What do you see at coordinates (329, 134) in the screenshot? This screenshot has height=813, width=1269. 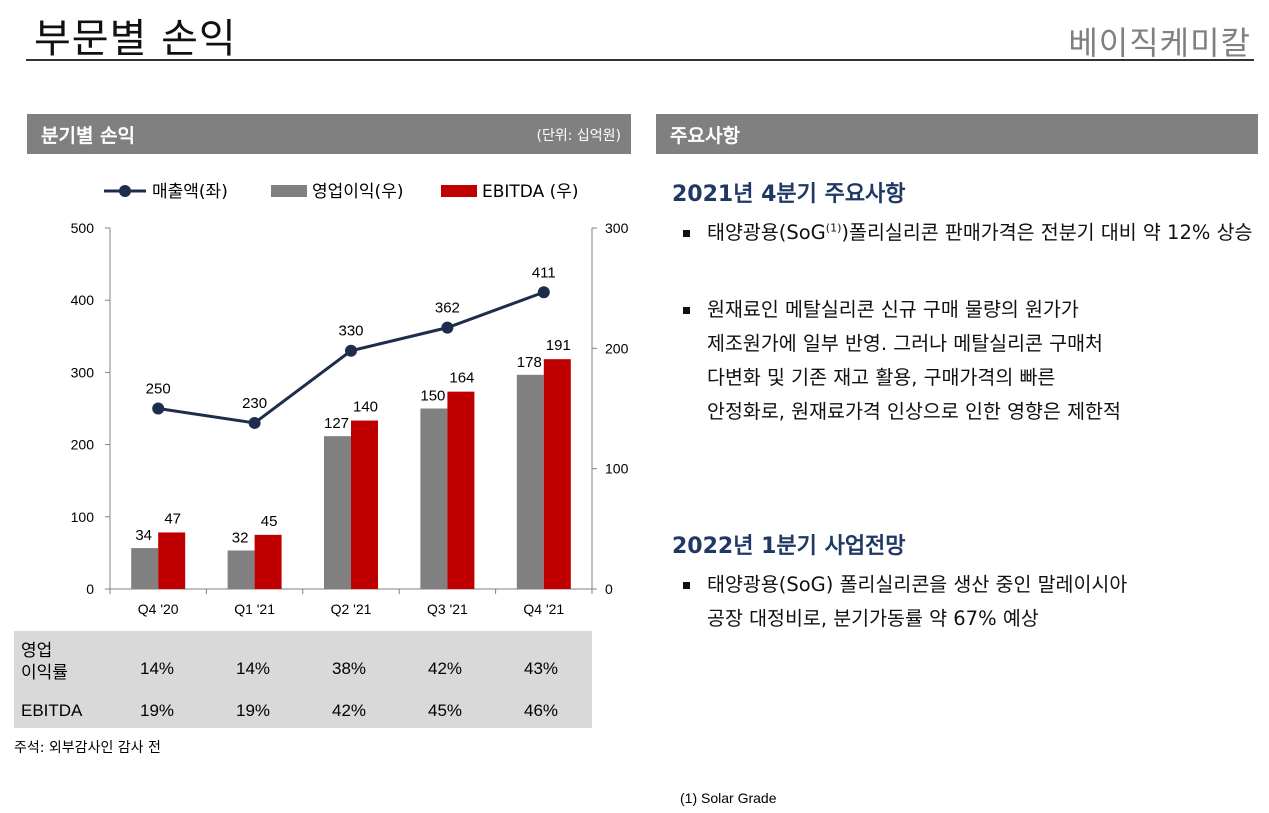 I see `left-section-header: 분기별 손익 (단위: 십억원)` at bounding box center [329, 134].